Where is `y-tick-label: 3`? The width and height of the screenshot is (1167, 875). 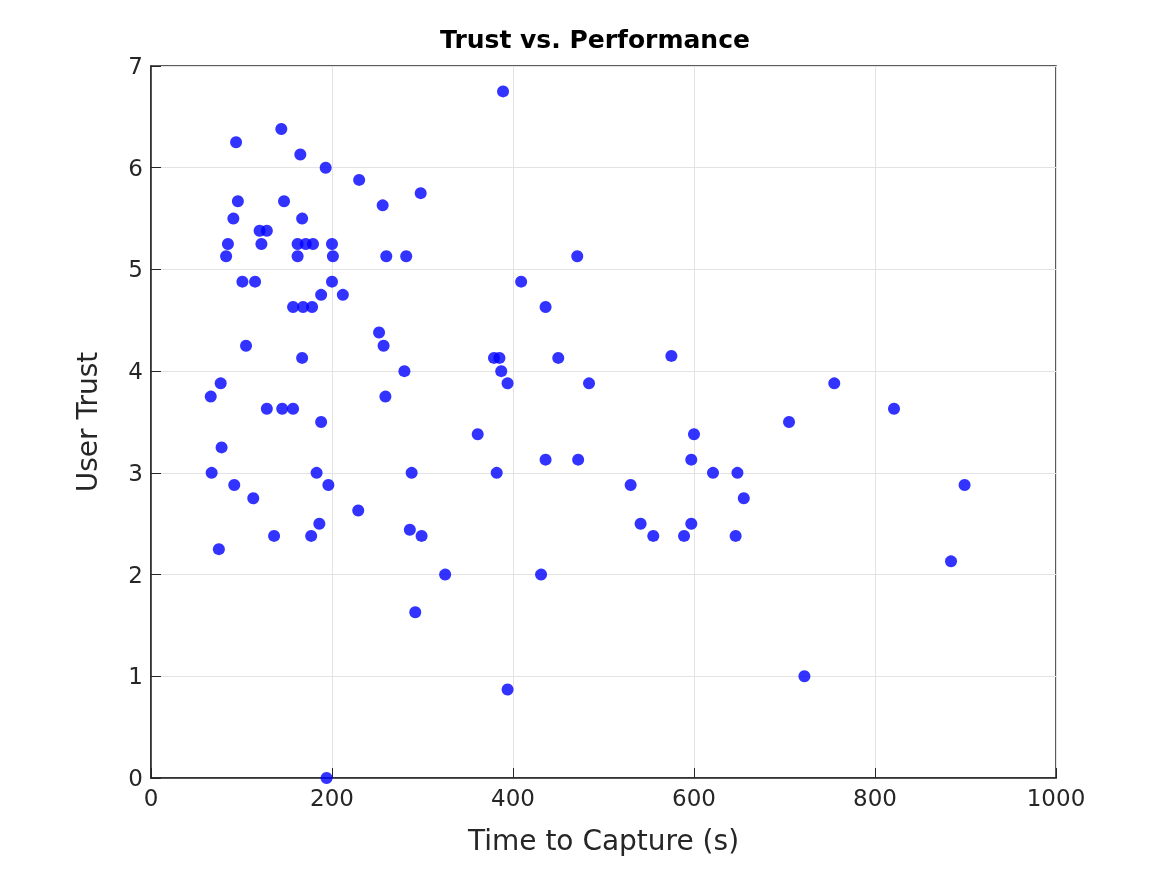 y-tick-label: 3 is located at coordinates (135, 472).